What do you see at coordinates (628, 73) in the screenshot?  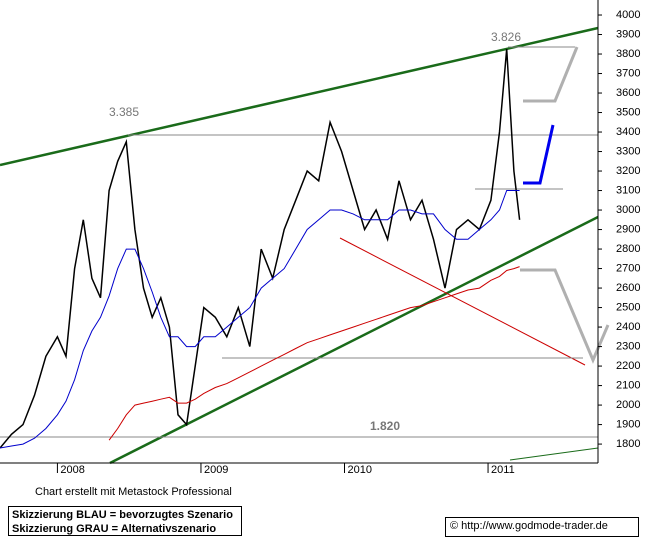 I see `y-tick-label: 3700` at bounding box center [628, 73].